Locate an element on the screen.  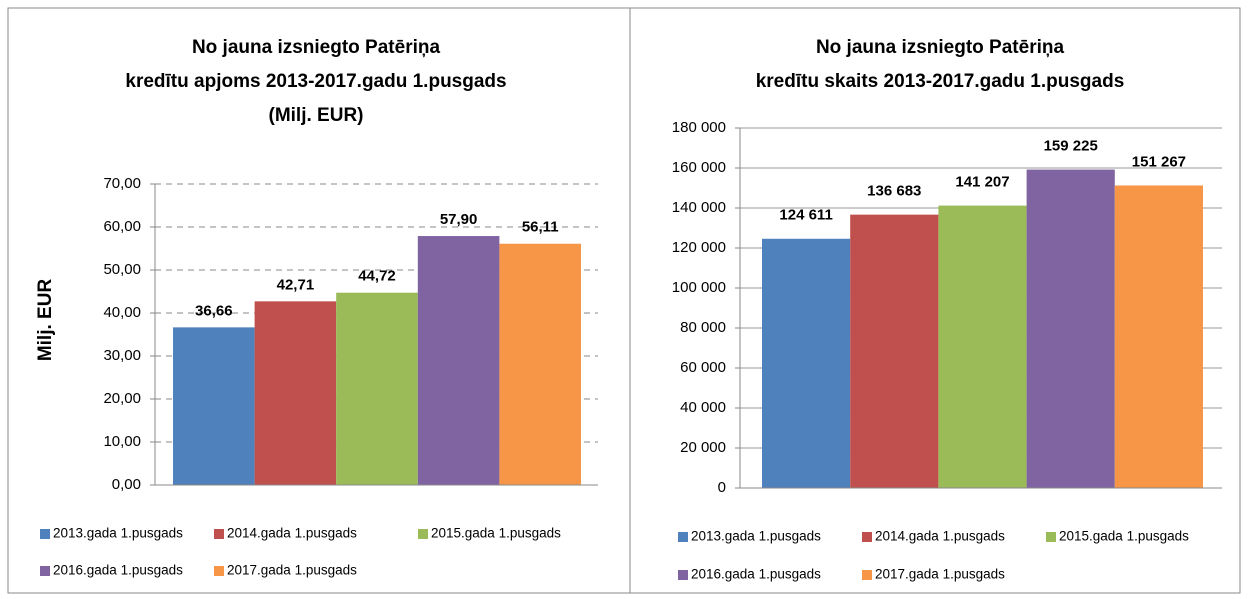
y-tick-label: 30,00 is located at coordinates (122, 355).